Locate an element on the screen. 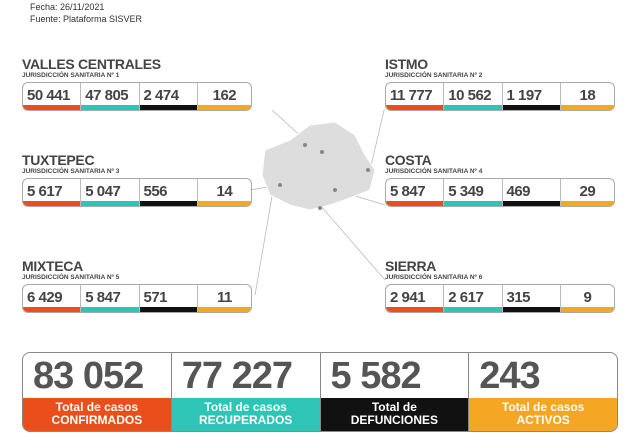  activos: 18 is located at coordinates (587, 96).